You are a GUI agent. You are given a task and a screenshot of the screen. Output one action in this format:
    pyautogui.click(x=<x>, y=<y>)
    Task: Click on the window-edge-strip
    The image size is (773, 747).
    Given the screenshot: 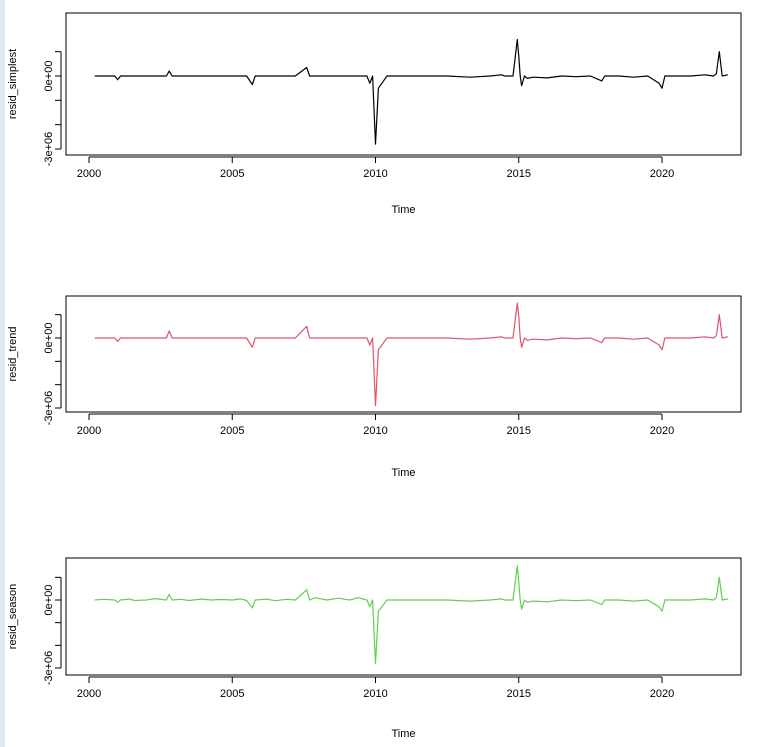 What is the action you would take?
    pyautogui.click(x=2, y=373)
    